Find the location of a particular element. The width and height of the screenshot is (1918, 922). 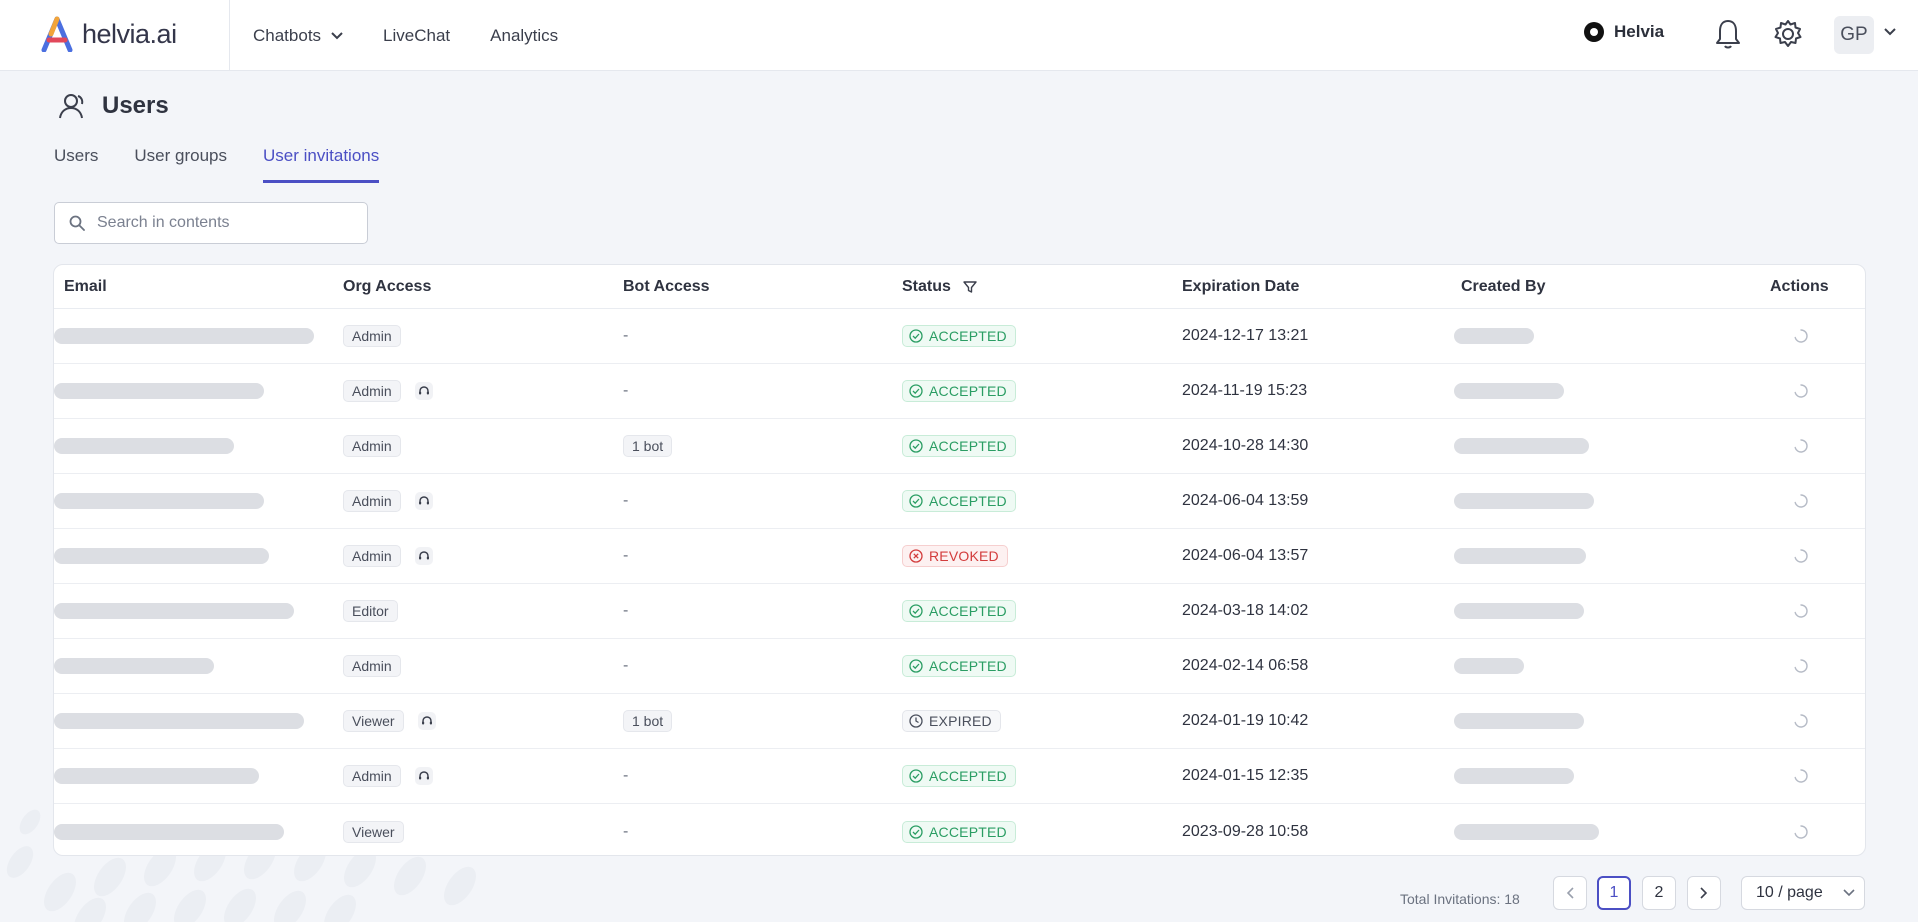

bot-access-cell: 1 bot is located at coordinates (648, 446).